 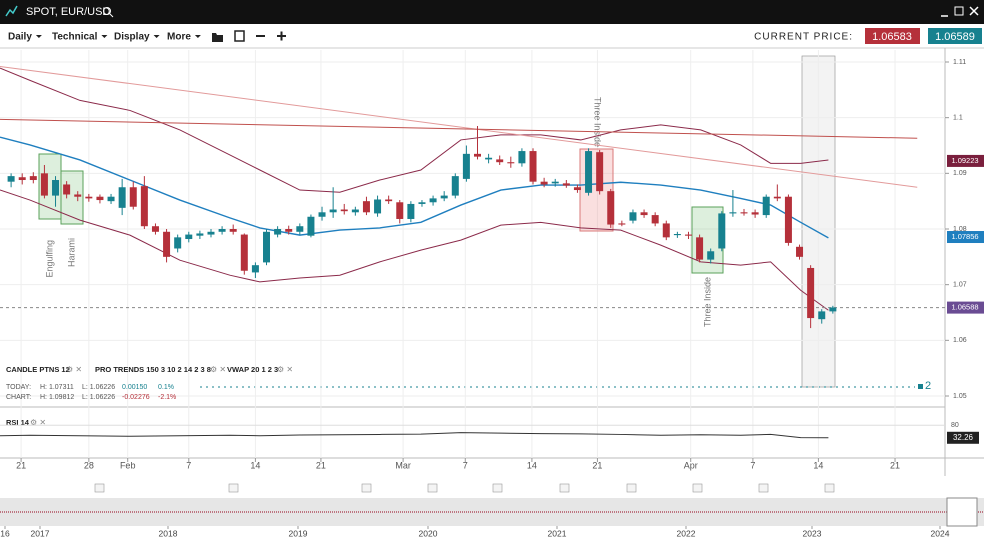 What do you see at coordinates (128, 465) in the screenshot?
I see `x-tick-label: Feb` at bounding box center [128, 465].